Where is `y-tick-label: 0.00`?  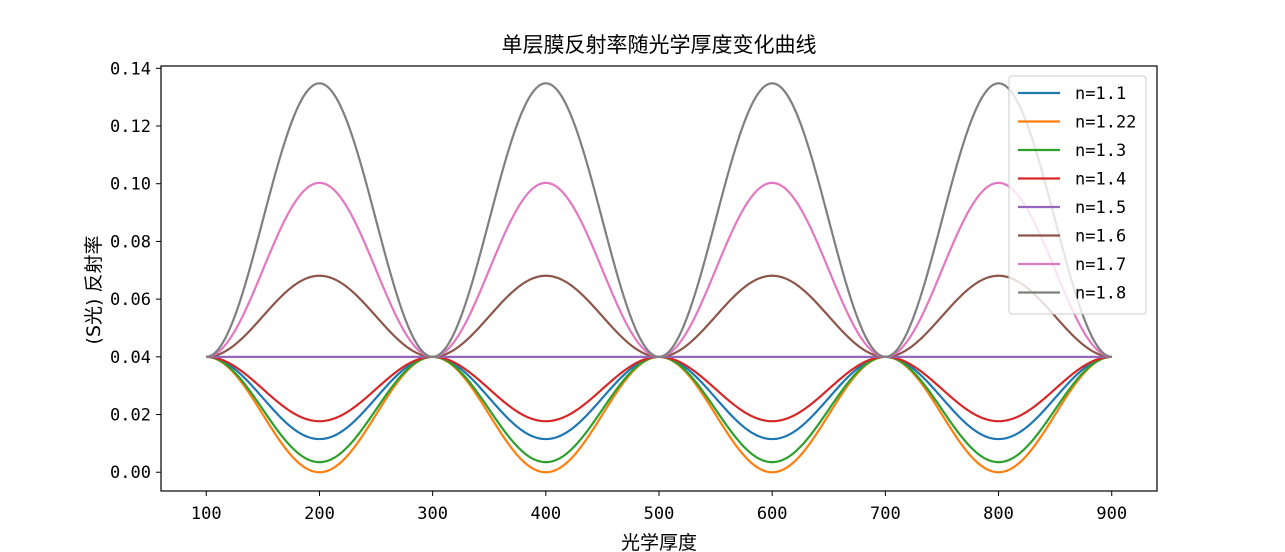
y-tick-label: 0.00 is located at coordinates (130, 473).